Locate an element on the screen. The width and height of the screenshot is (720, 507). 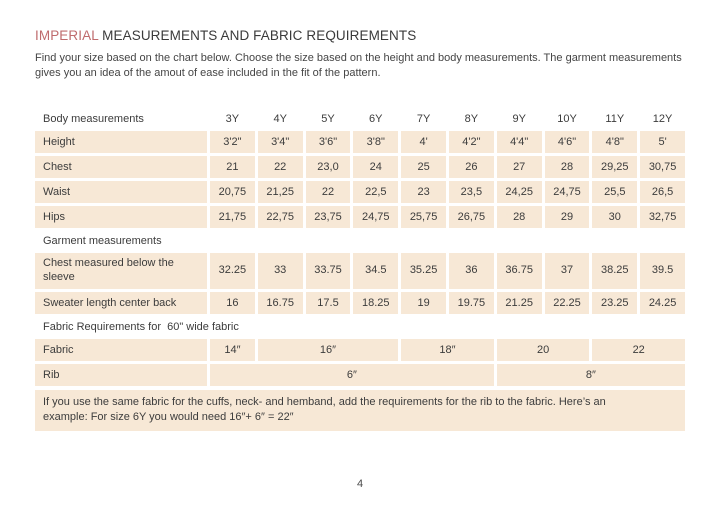
table-cell: 35.25 is located at coordinates (423, 271).